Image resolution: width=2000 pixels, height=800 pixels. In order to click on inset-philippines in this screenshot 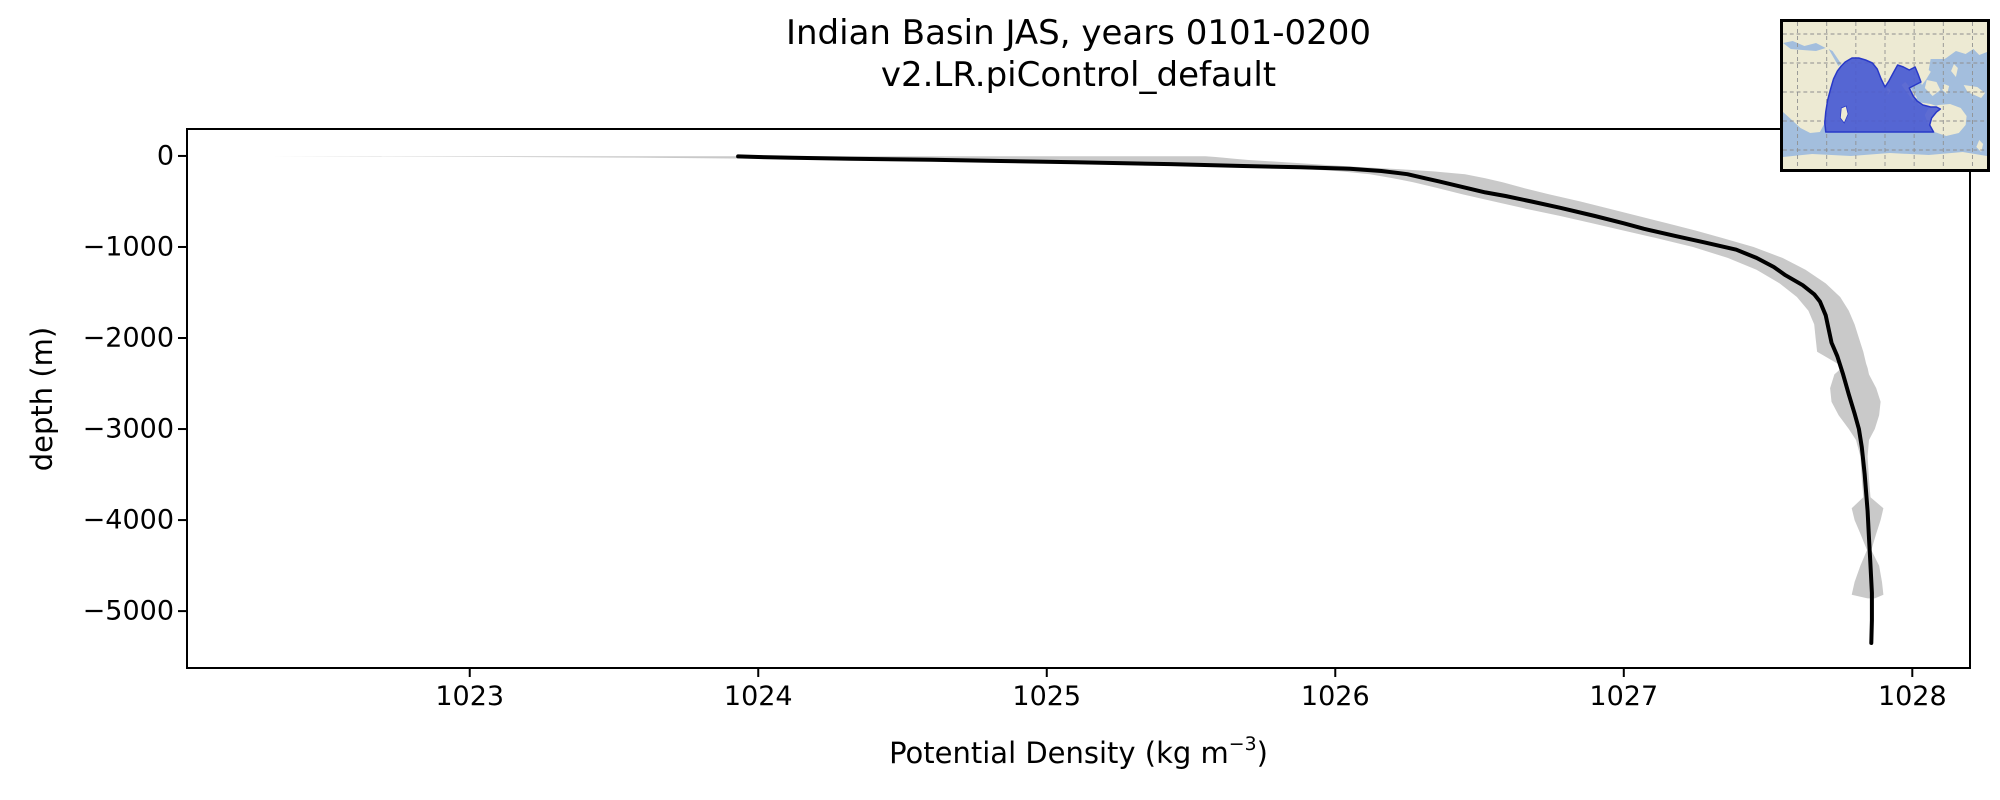, I will do `click(1954, 70)`.